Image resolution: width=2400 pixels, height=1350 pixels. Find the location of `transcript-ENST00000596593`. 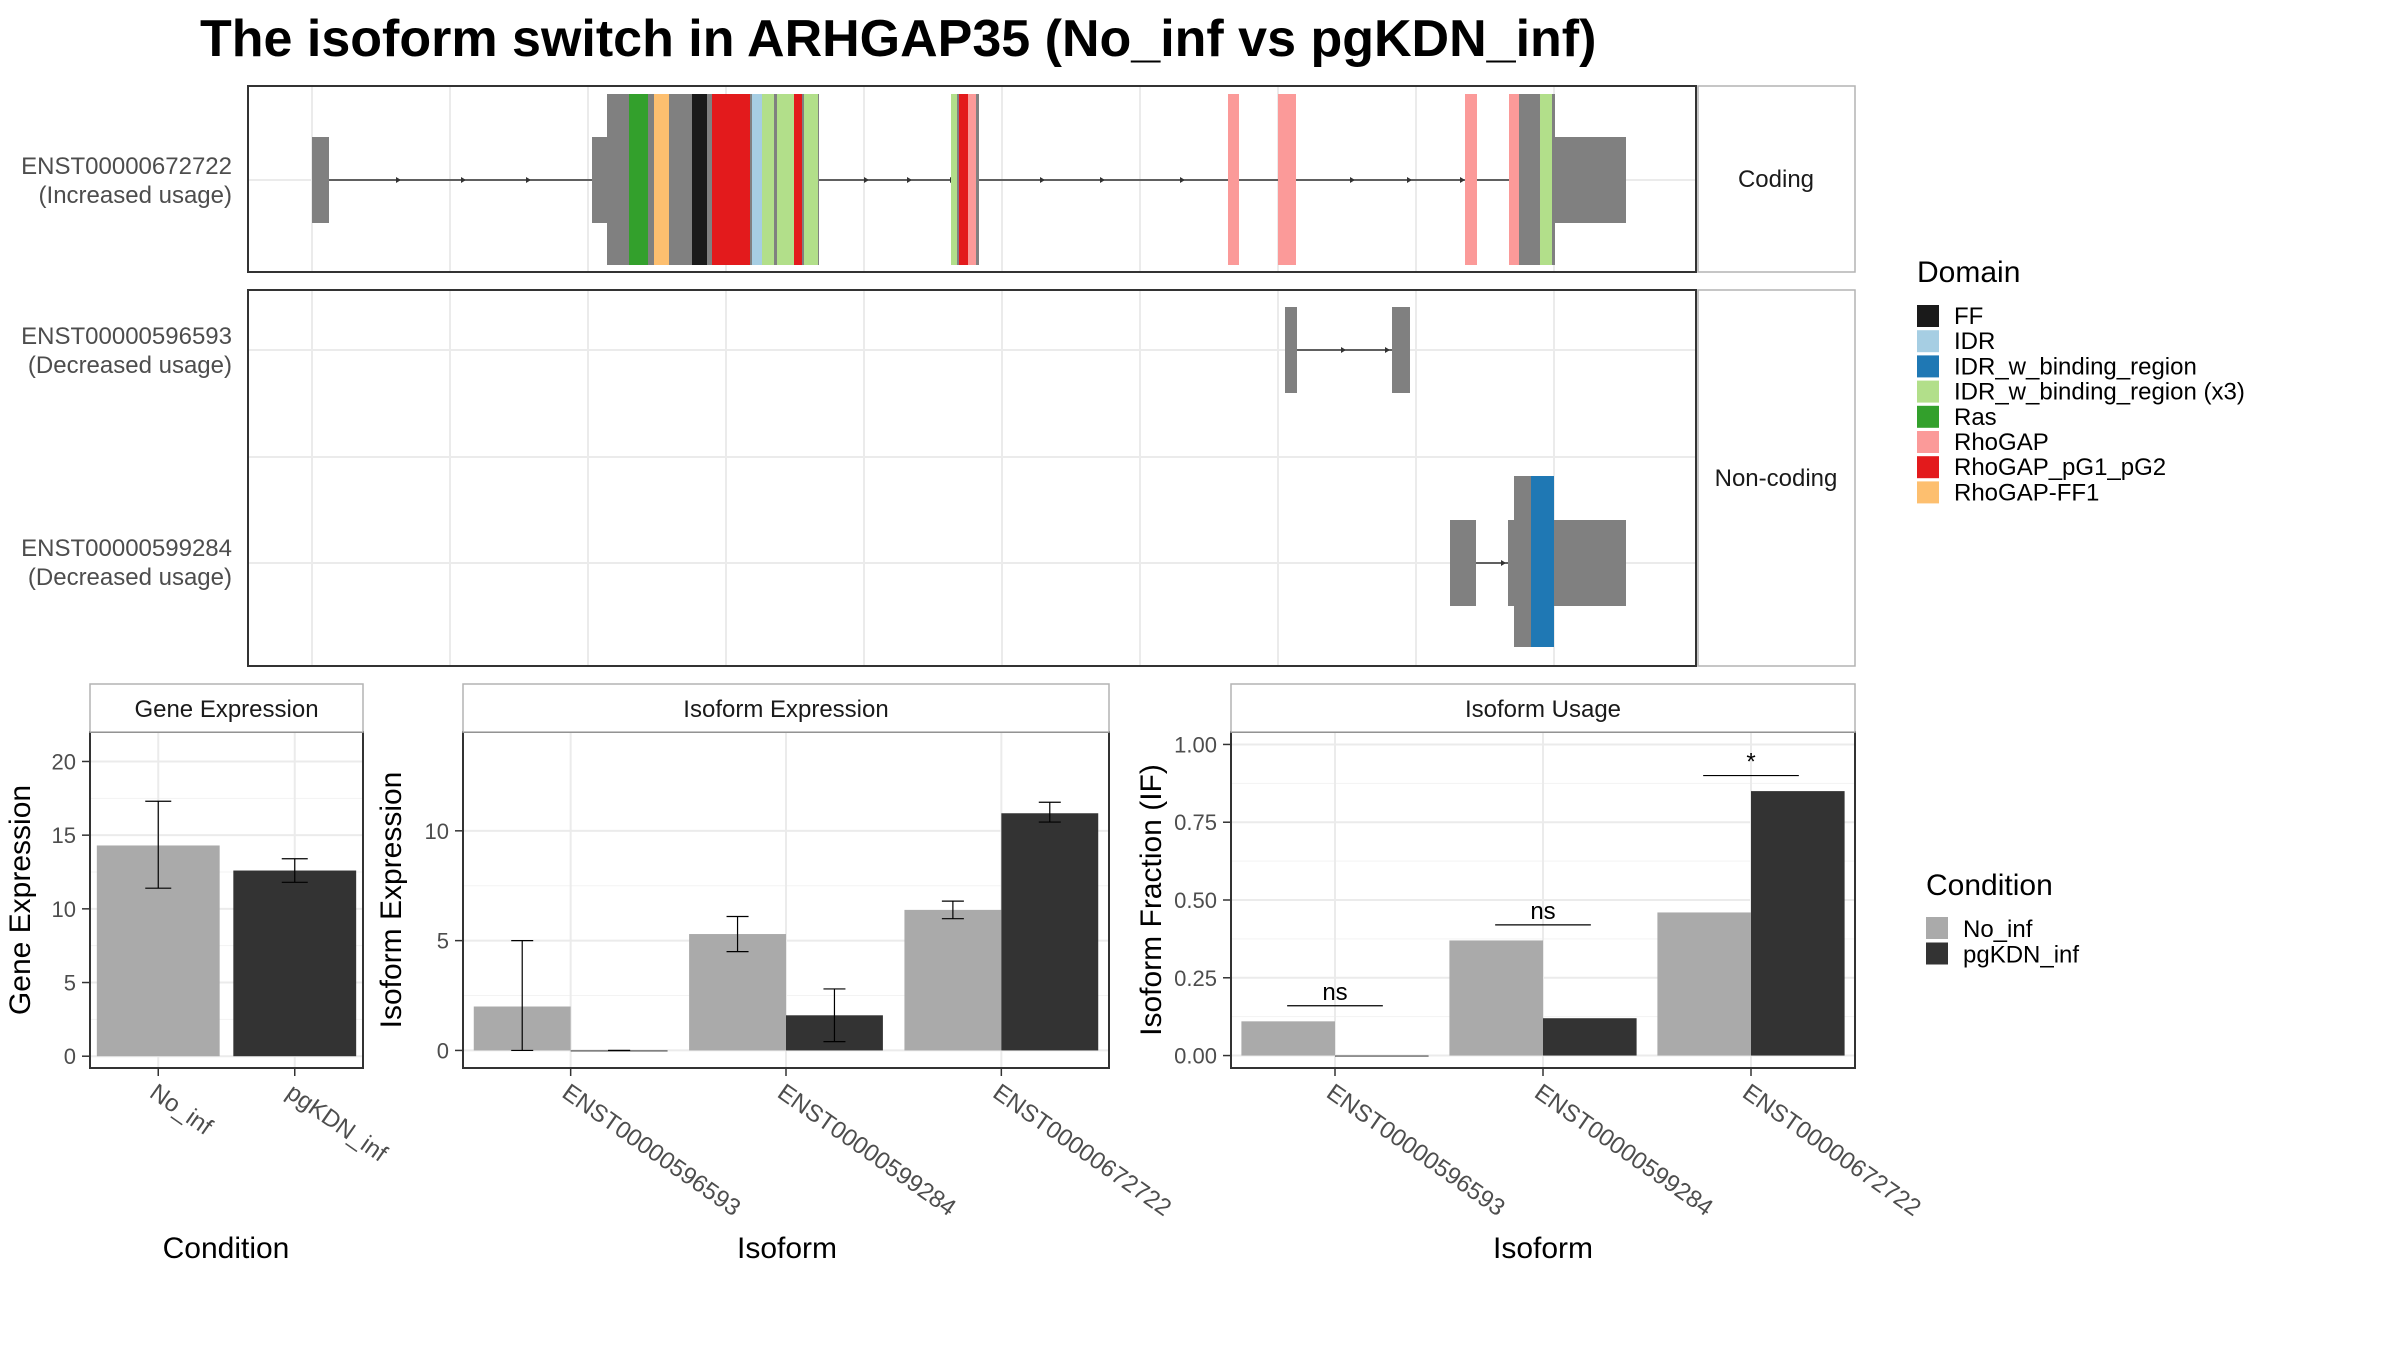

transcript-ENST00000596593 is located at coordinates (1347, 350).